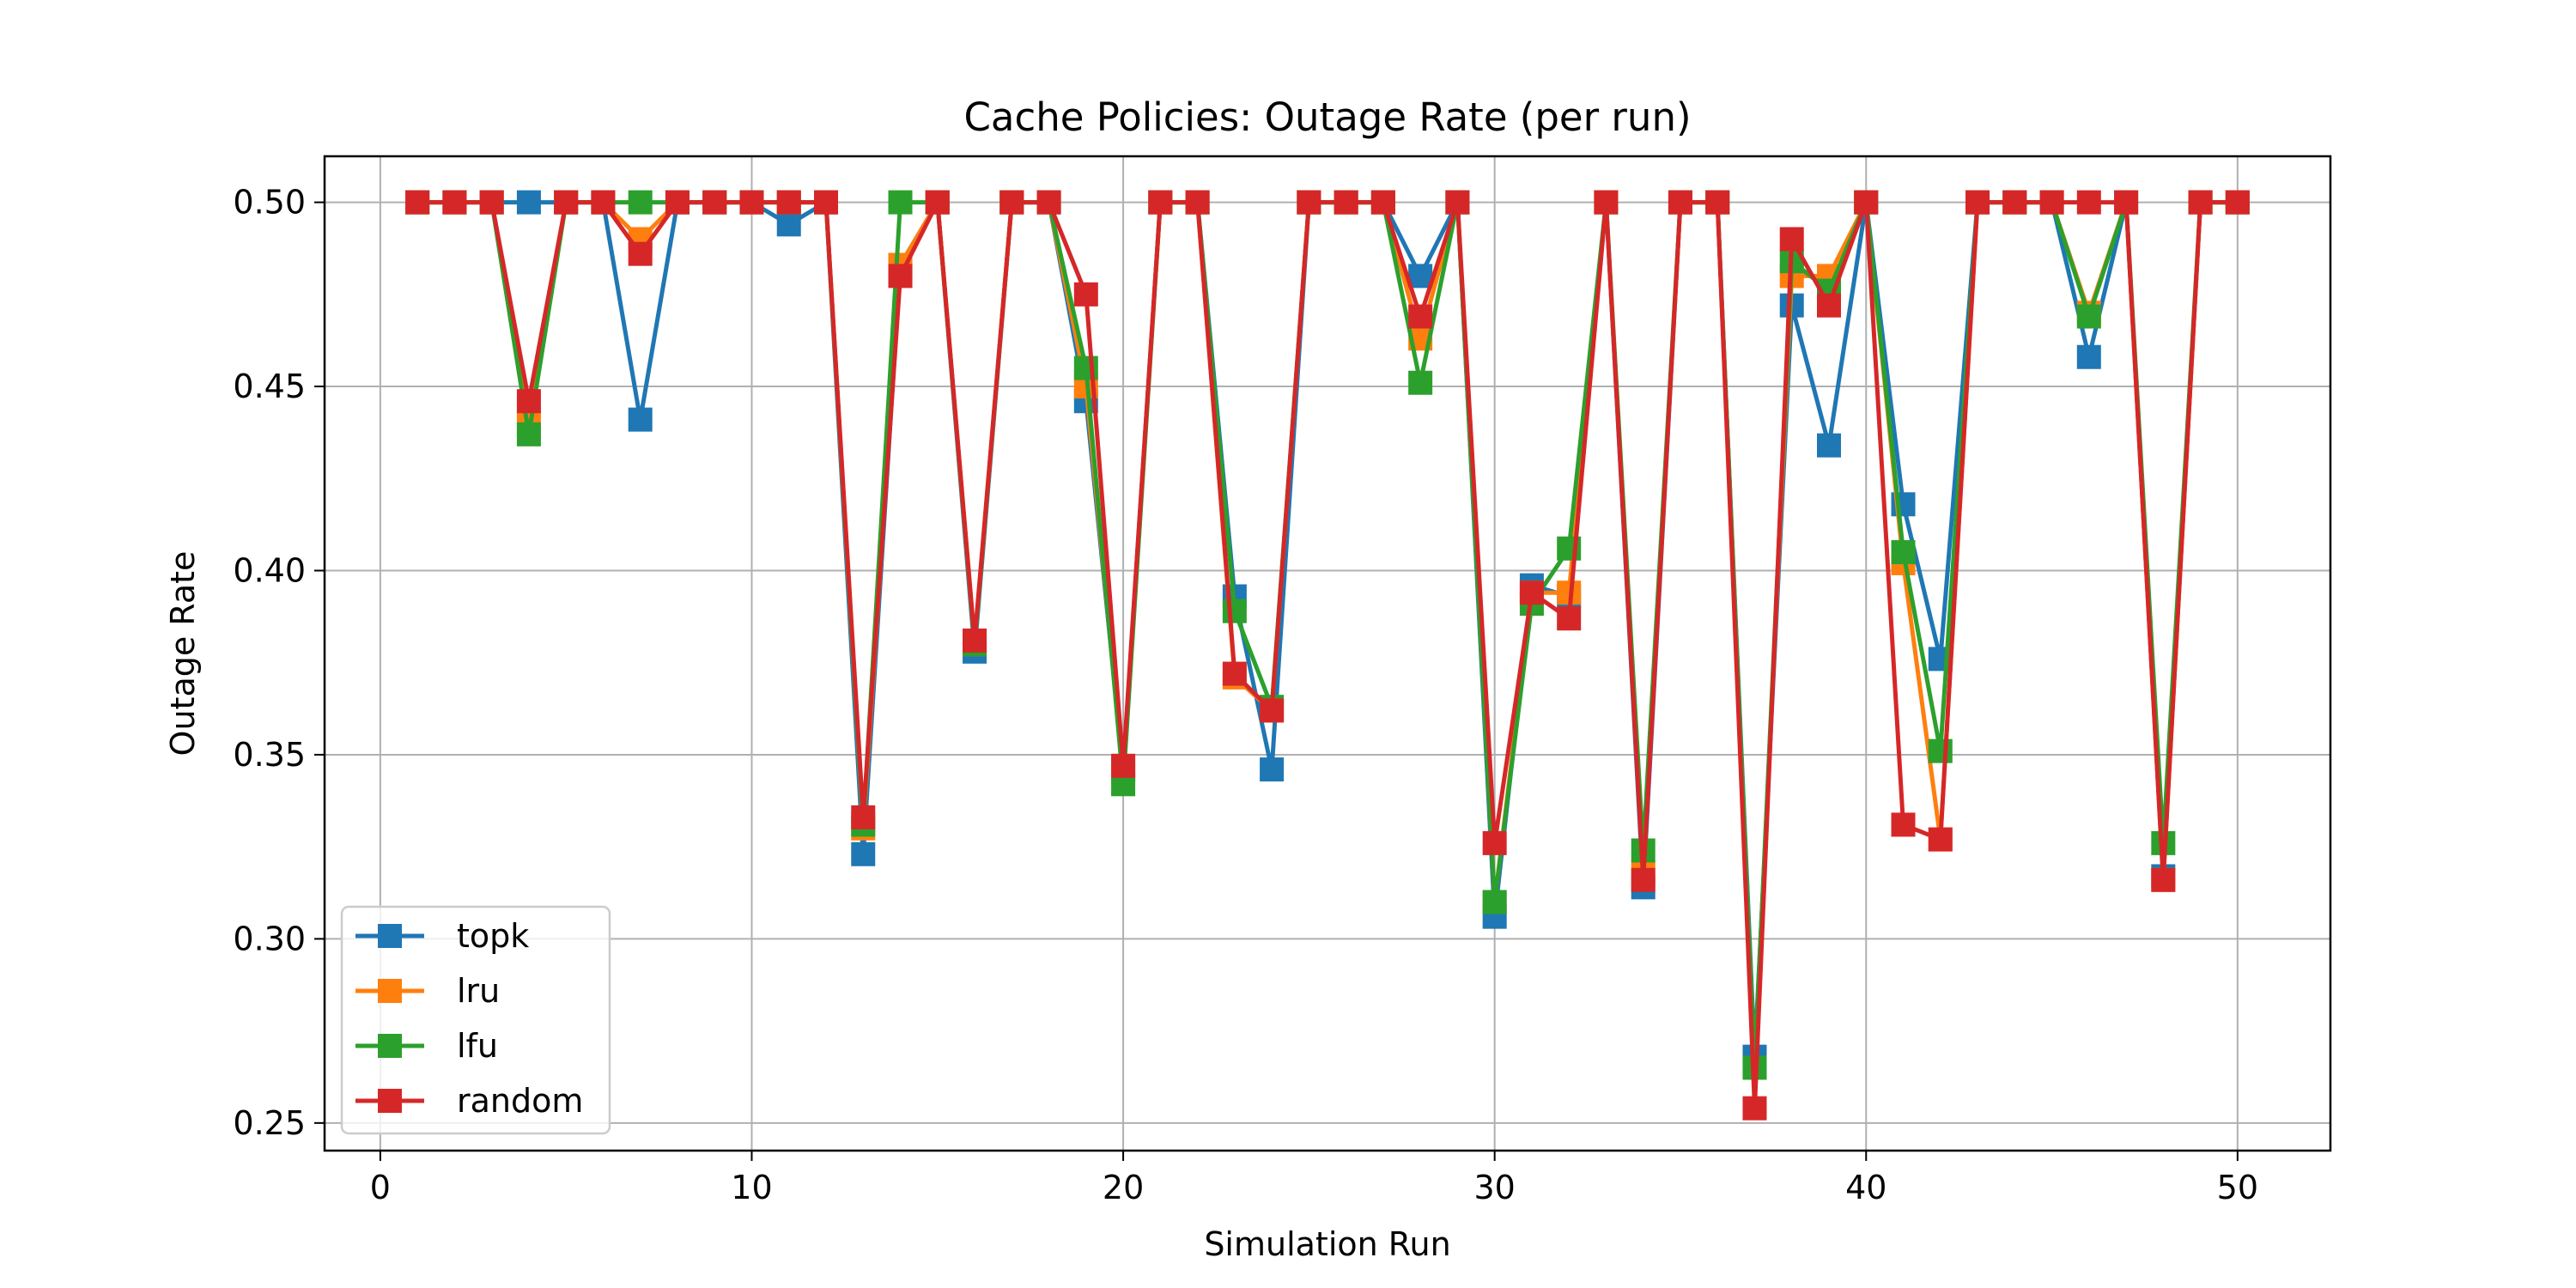  I want to click on legend-label: topk, so click(493, 936).